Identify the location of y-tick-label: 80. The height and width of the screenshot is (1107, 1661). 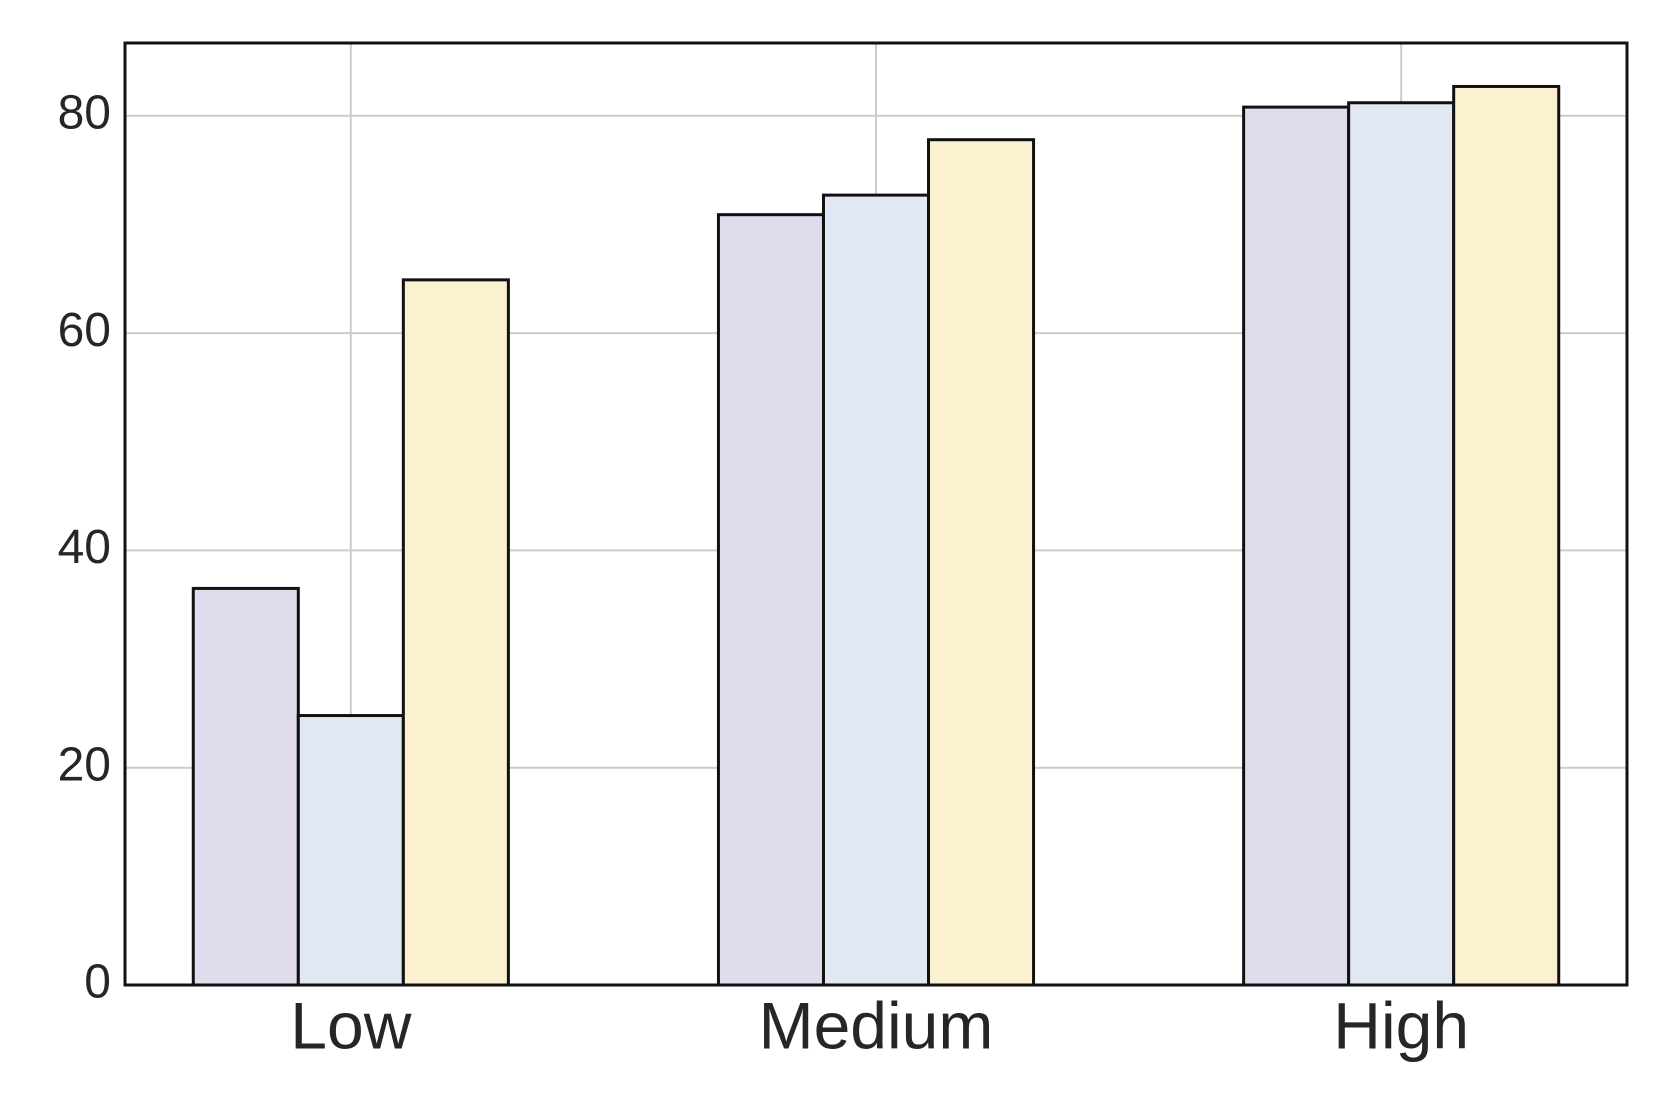
(84, 112).